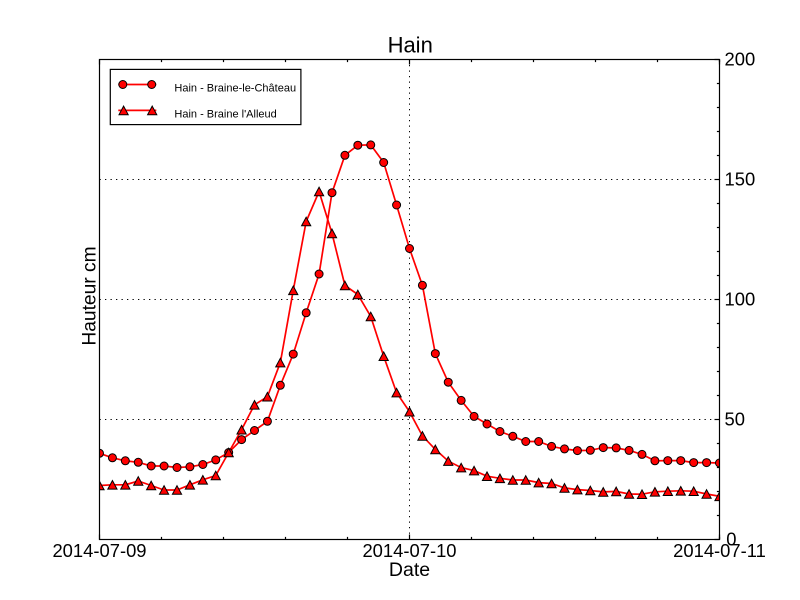 The height and width of the screenshot is (600, 800). What do you see at coordinates (410, 45) in the screenshot?
I see `svg-text: Hain` at bounding box center [410, 45].